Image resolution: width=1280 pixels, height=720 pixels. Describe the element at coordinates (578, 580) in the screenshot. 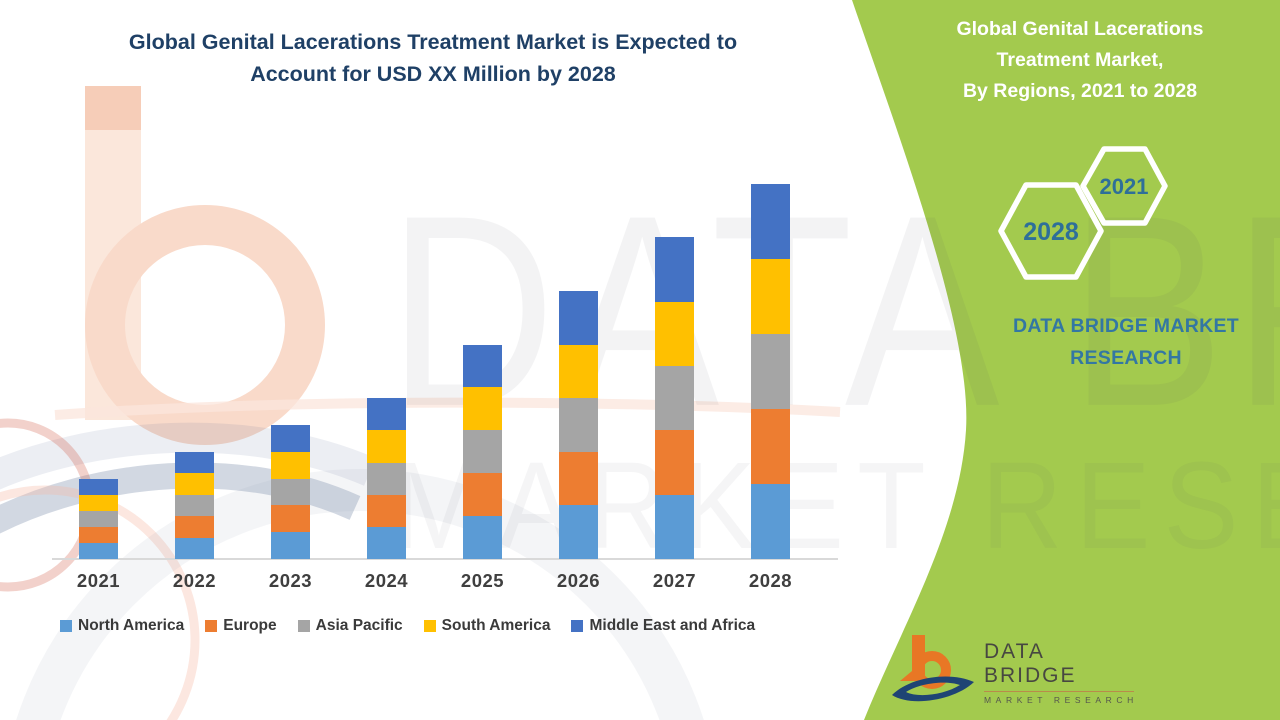

I see `x-axis-label-2026: 2026` at that location.